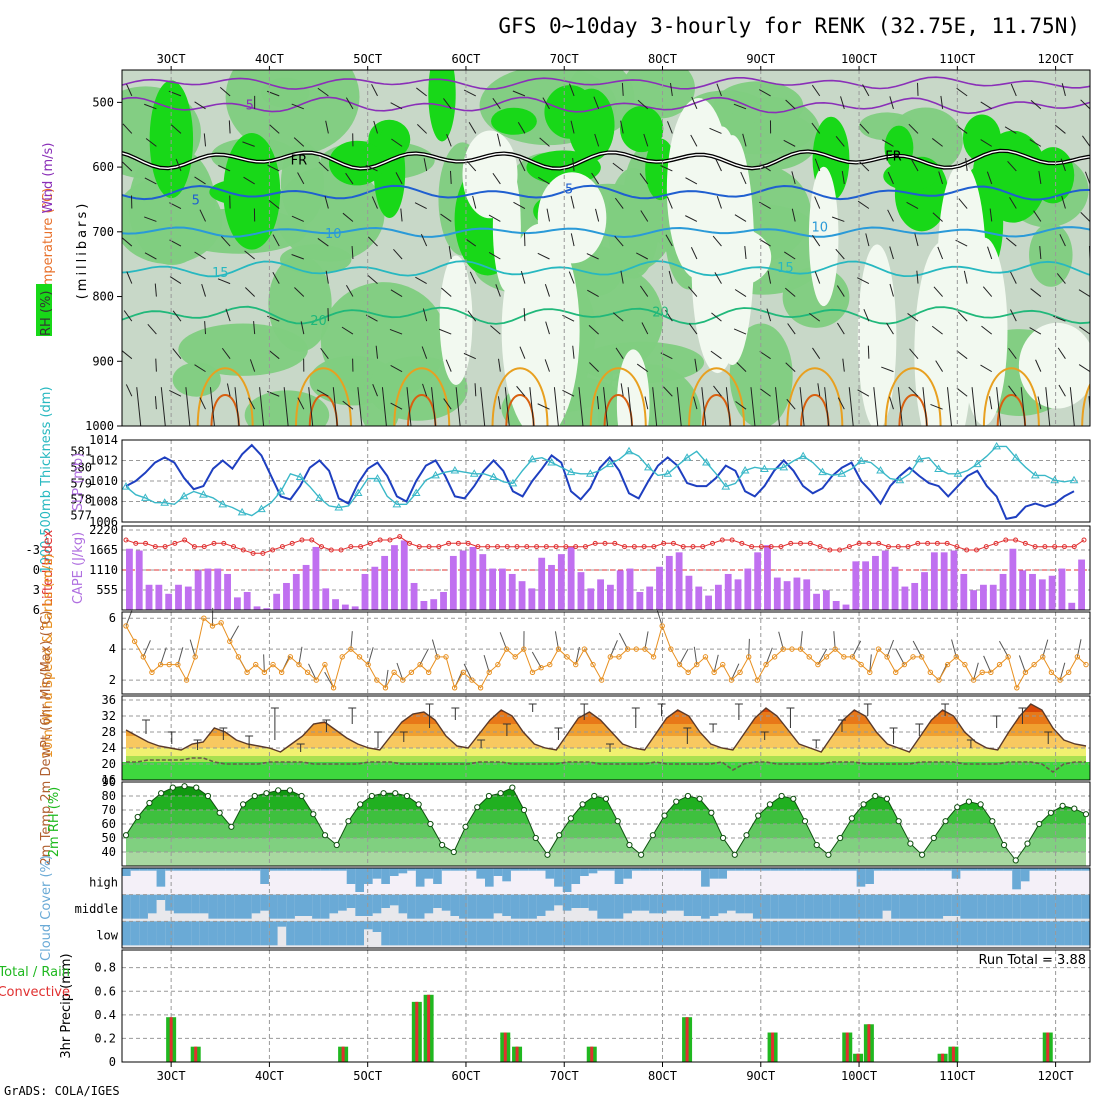 The width and height of the screenshot is (1100, 1100). Describe the element at coordinates (1098, 411) in the screenshot. I see `hot-contour` at that location.